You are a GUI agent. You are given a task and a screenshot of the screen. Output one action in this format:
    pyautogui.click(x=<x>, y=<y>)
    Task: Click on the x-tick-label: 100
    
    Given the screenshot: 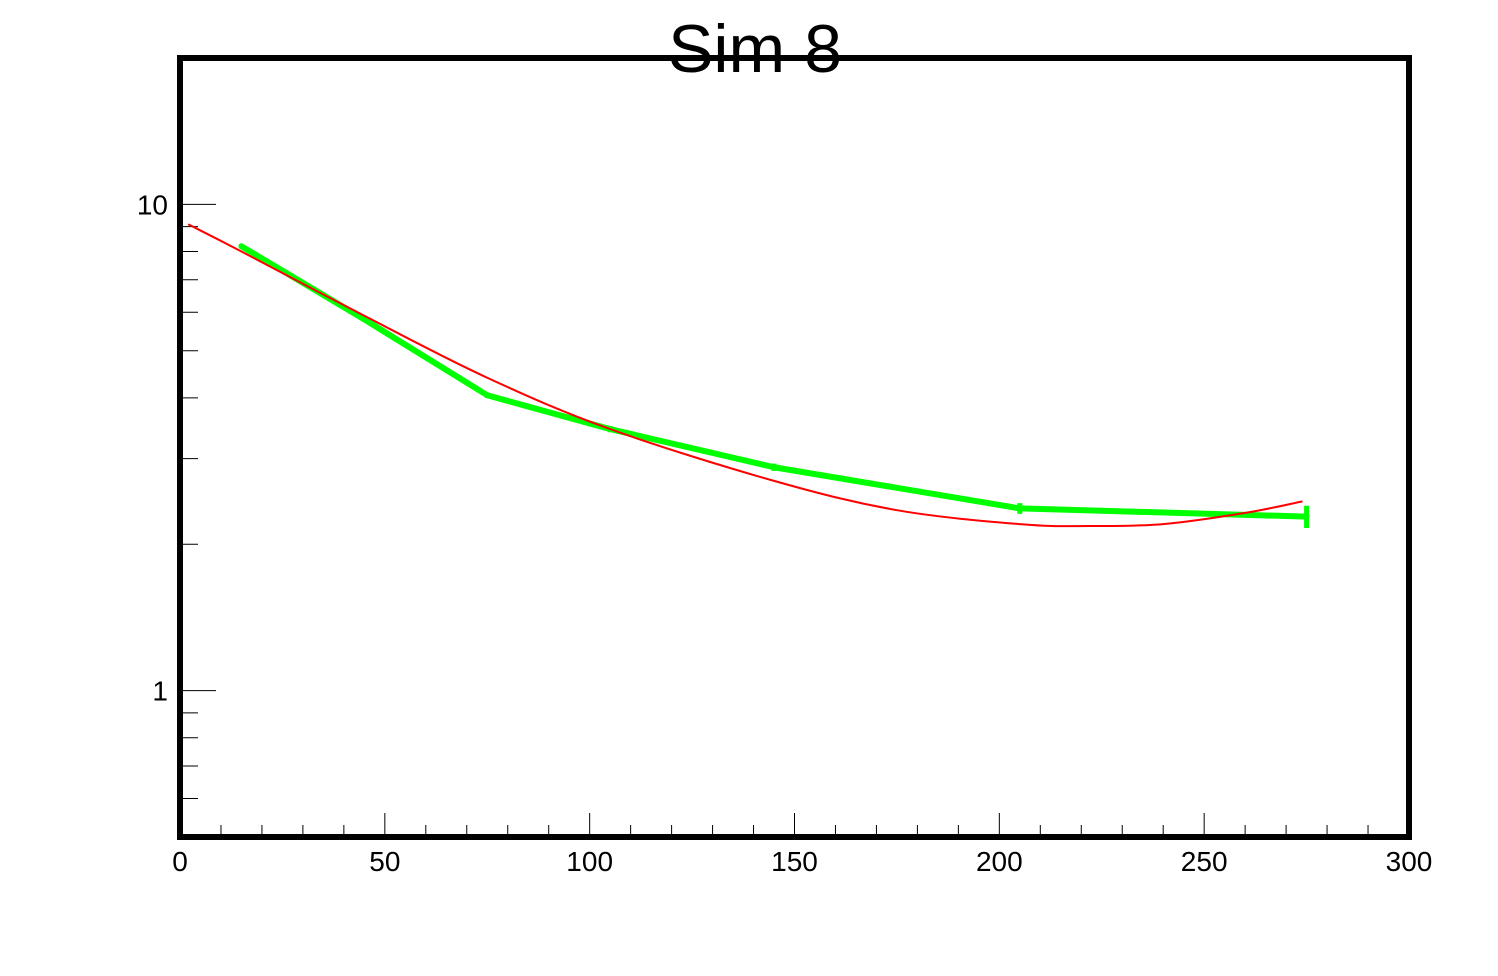 What is the action you would take?
    pyautogui.click(x=589, y=861)
    